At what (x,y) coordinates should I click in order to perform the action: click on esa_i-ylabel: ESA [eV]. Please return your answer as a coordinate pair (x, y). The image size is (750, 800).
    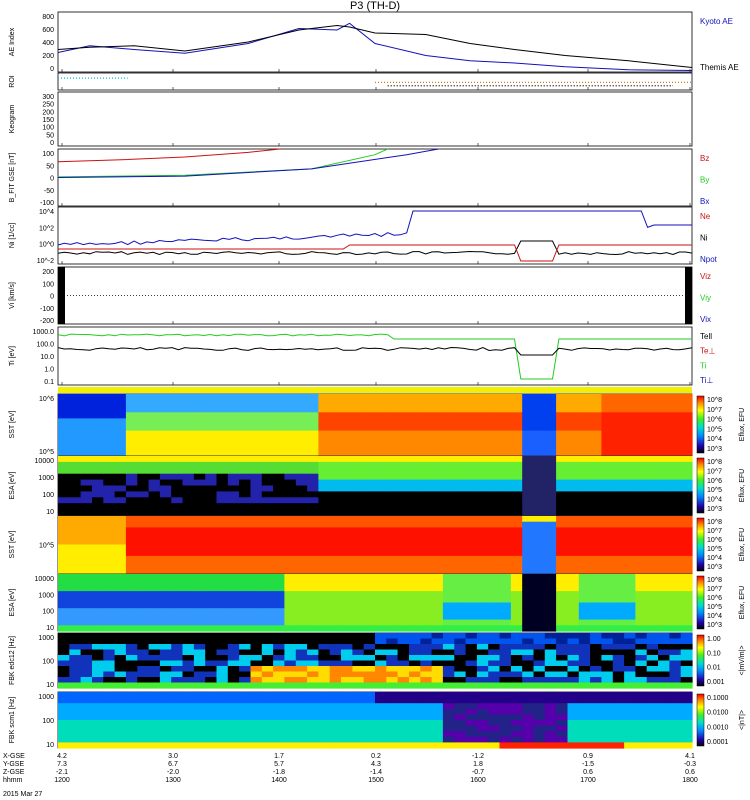
    Looking at the image, I should click on (12, 602).